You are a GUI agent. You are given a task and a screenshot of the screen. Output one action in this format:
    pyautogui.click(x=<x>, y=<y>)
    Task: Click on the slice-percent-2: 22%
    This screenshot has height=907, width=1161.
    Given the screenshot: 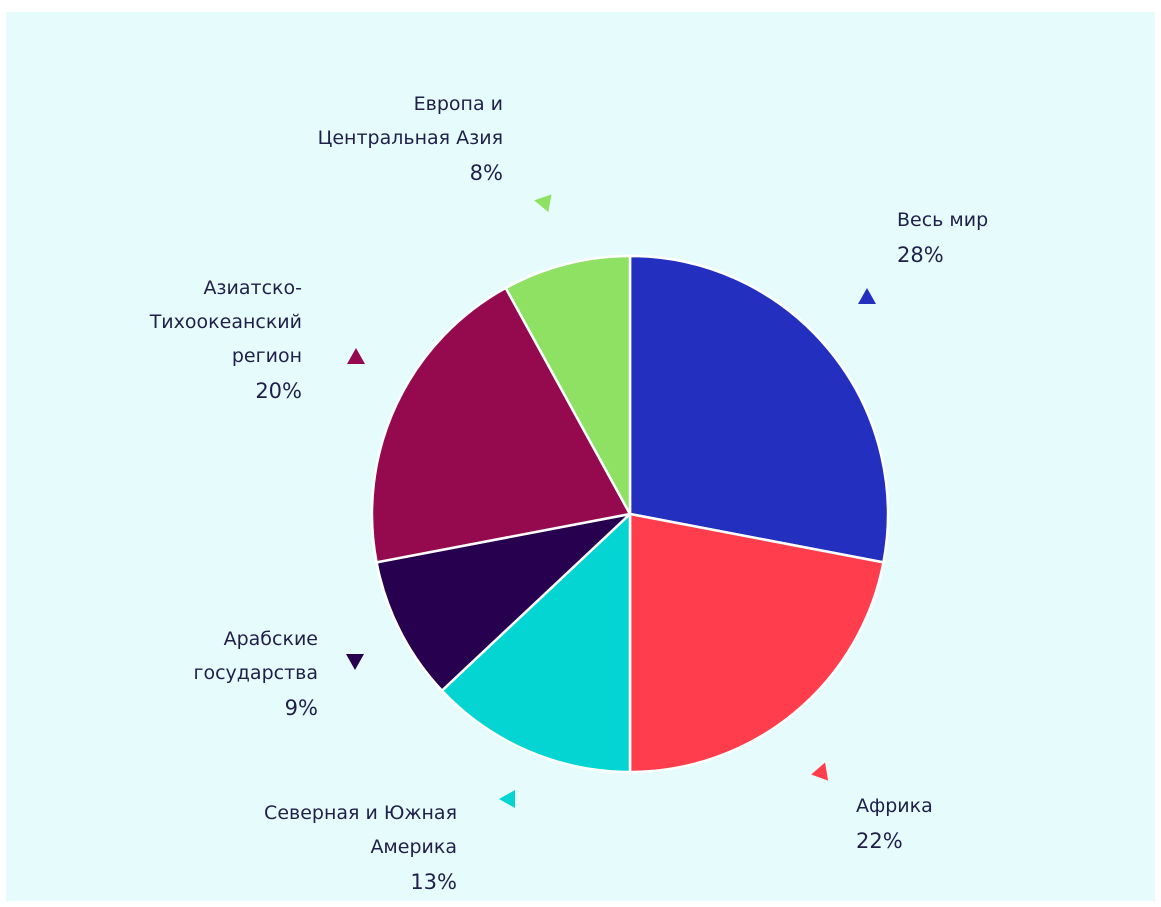 What is the action you would take?
    pyautogui.click(x=879, y=841)
    